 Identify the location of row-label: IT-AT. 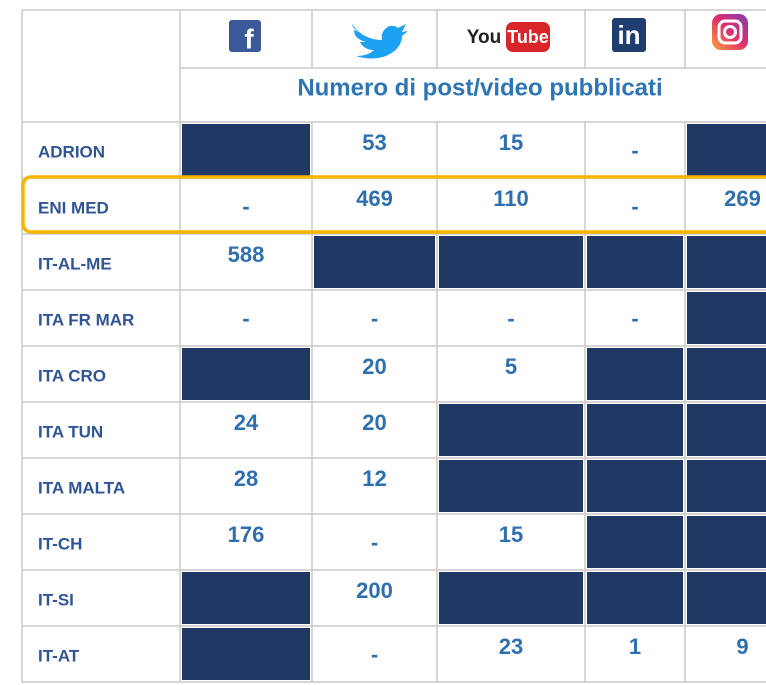
(59, 655).